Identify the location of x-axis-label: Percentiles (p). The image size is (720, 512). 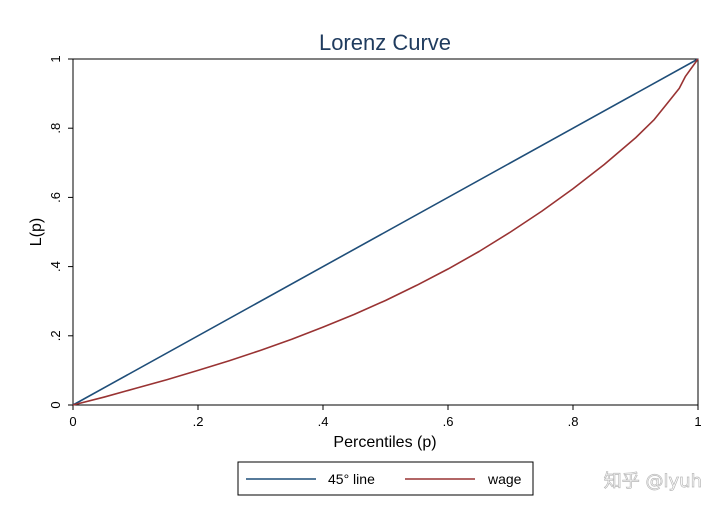
(384, 442).